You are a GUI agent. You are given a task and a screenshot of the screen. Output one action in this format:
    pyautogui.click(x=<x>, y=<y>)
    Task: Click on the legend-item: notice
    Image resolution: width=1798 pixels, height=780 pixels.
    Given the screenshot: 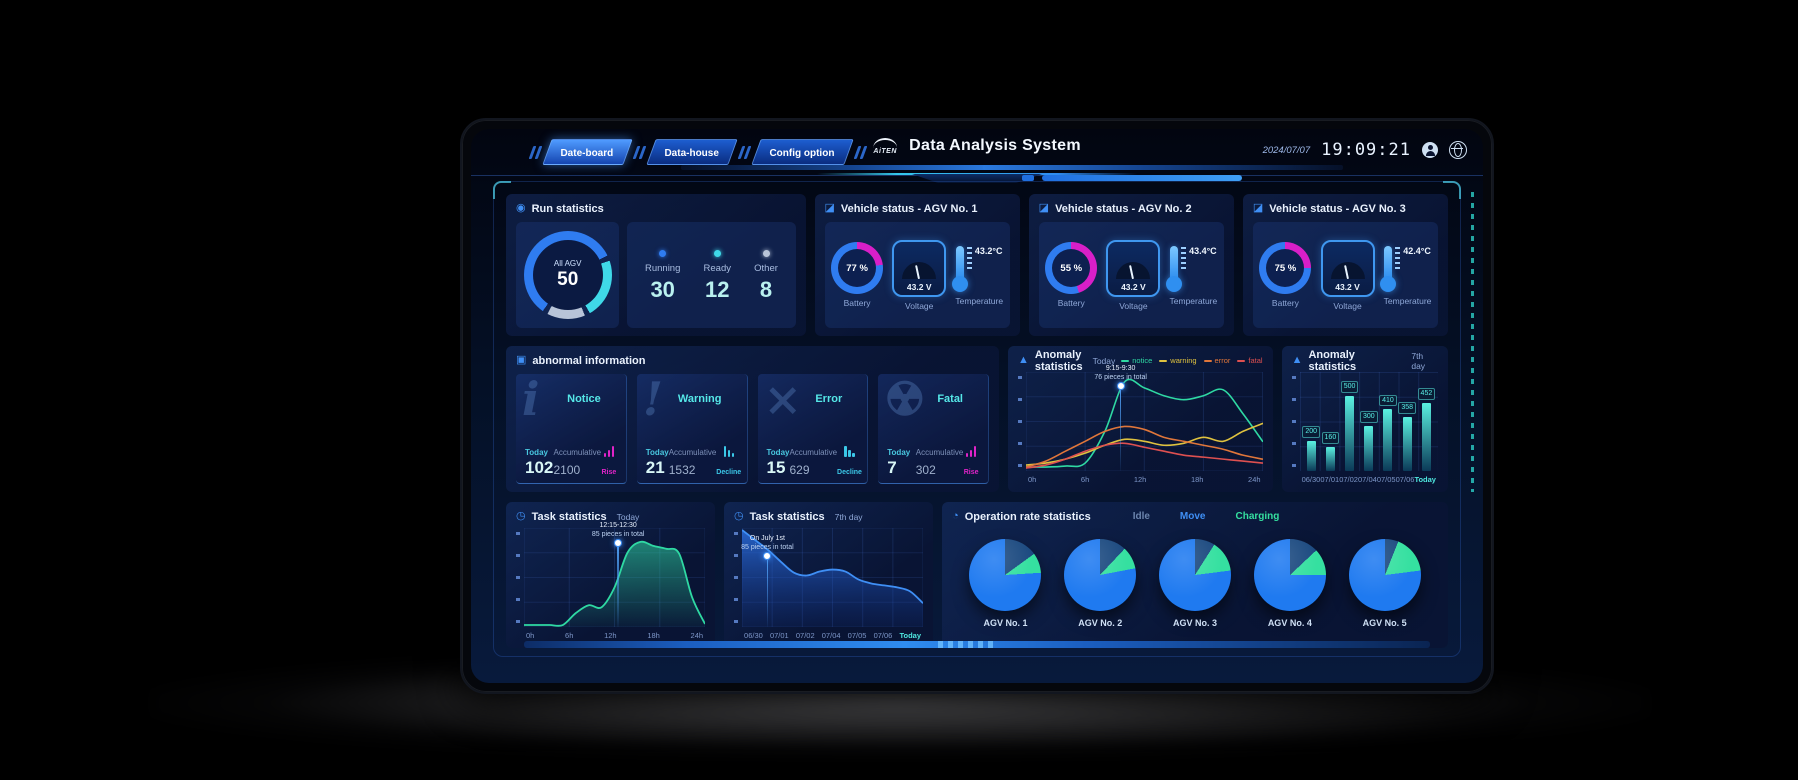 What is the action you would take?
    pyautogui.click(x=1136, y=360)
    